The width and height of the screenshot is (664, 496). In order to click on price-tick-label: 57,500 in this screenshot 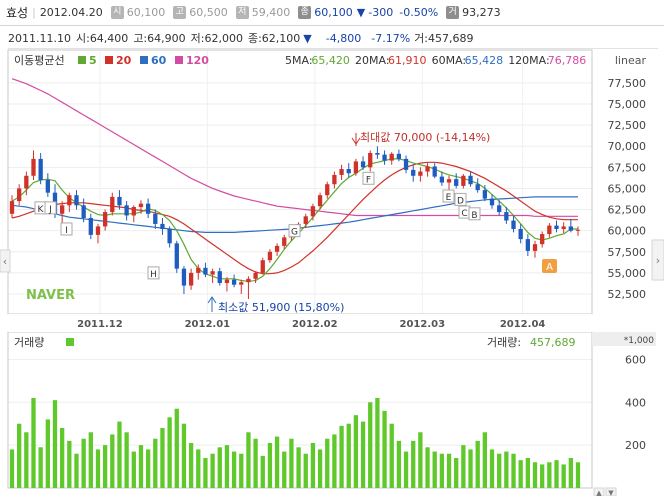, I will do `click(627, 252)`.